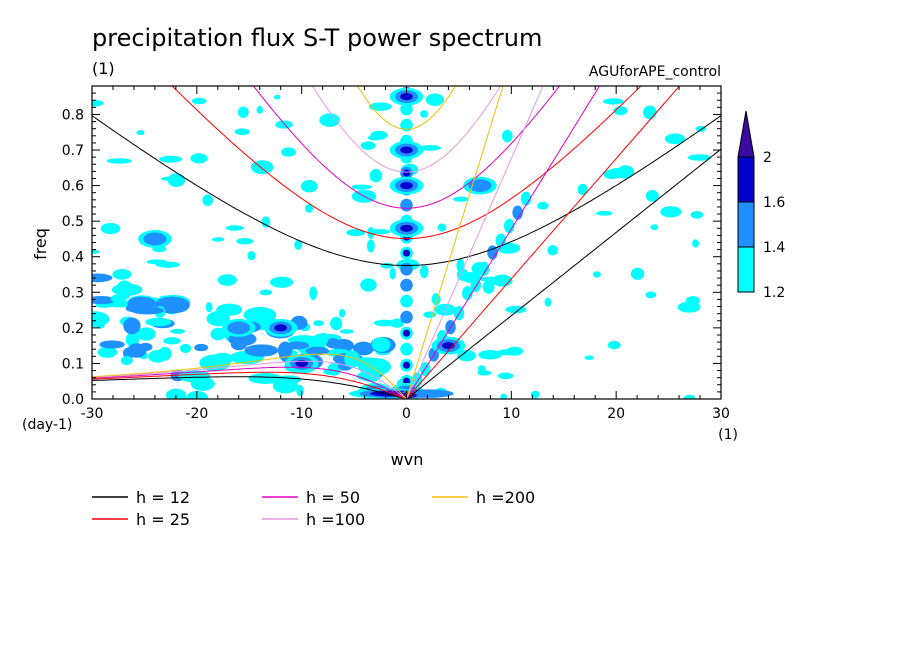  What do you see at coordinates (406, 414) in the screenshot?
I see `x-tick-label: 0` at bounding box center [406, 414].